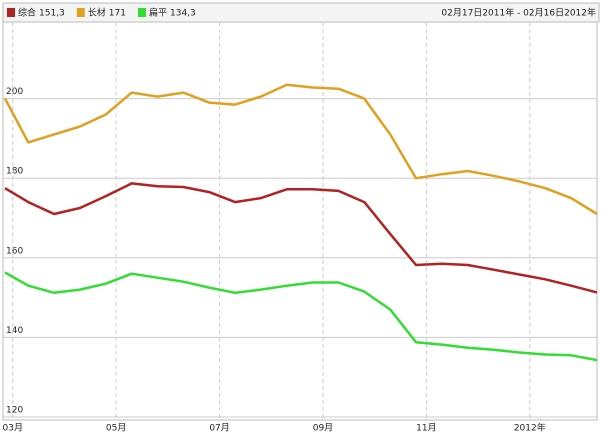 This screenshot has height=437, width=603. I want to click on legend-value: 171, so click(117, 14).